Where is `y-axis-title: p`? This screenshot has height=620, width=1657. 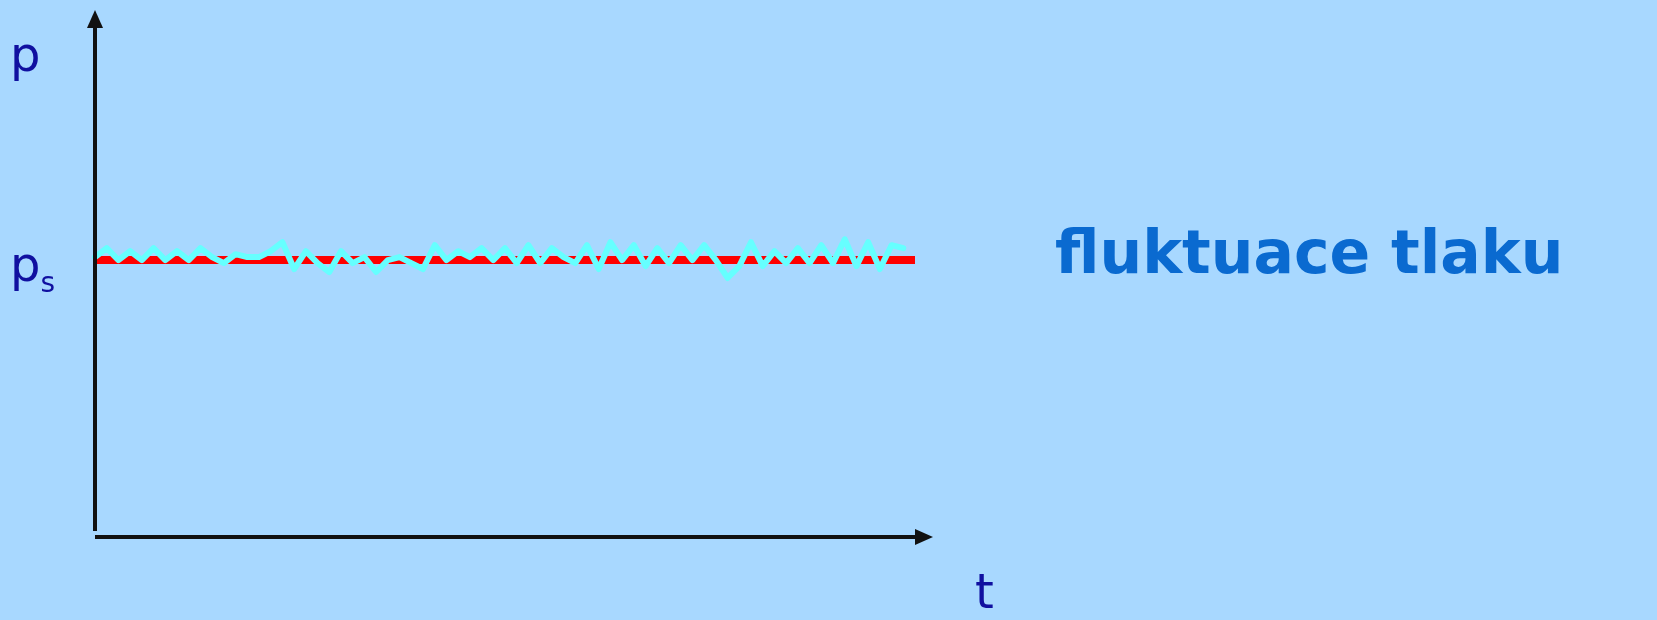 y-axis-title: p is located at coordinates (25, 54).